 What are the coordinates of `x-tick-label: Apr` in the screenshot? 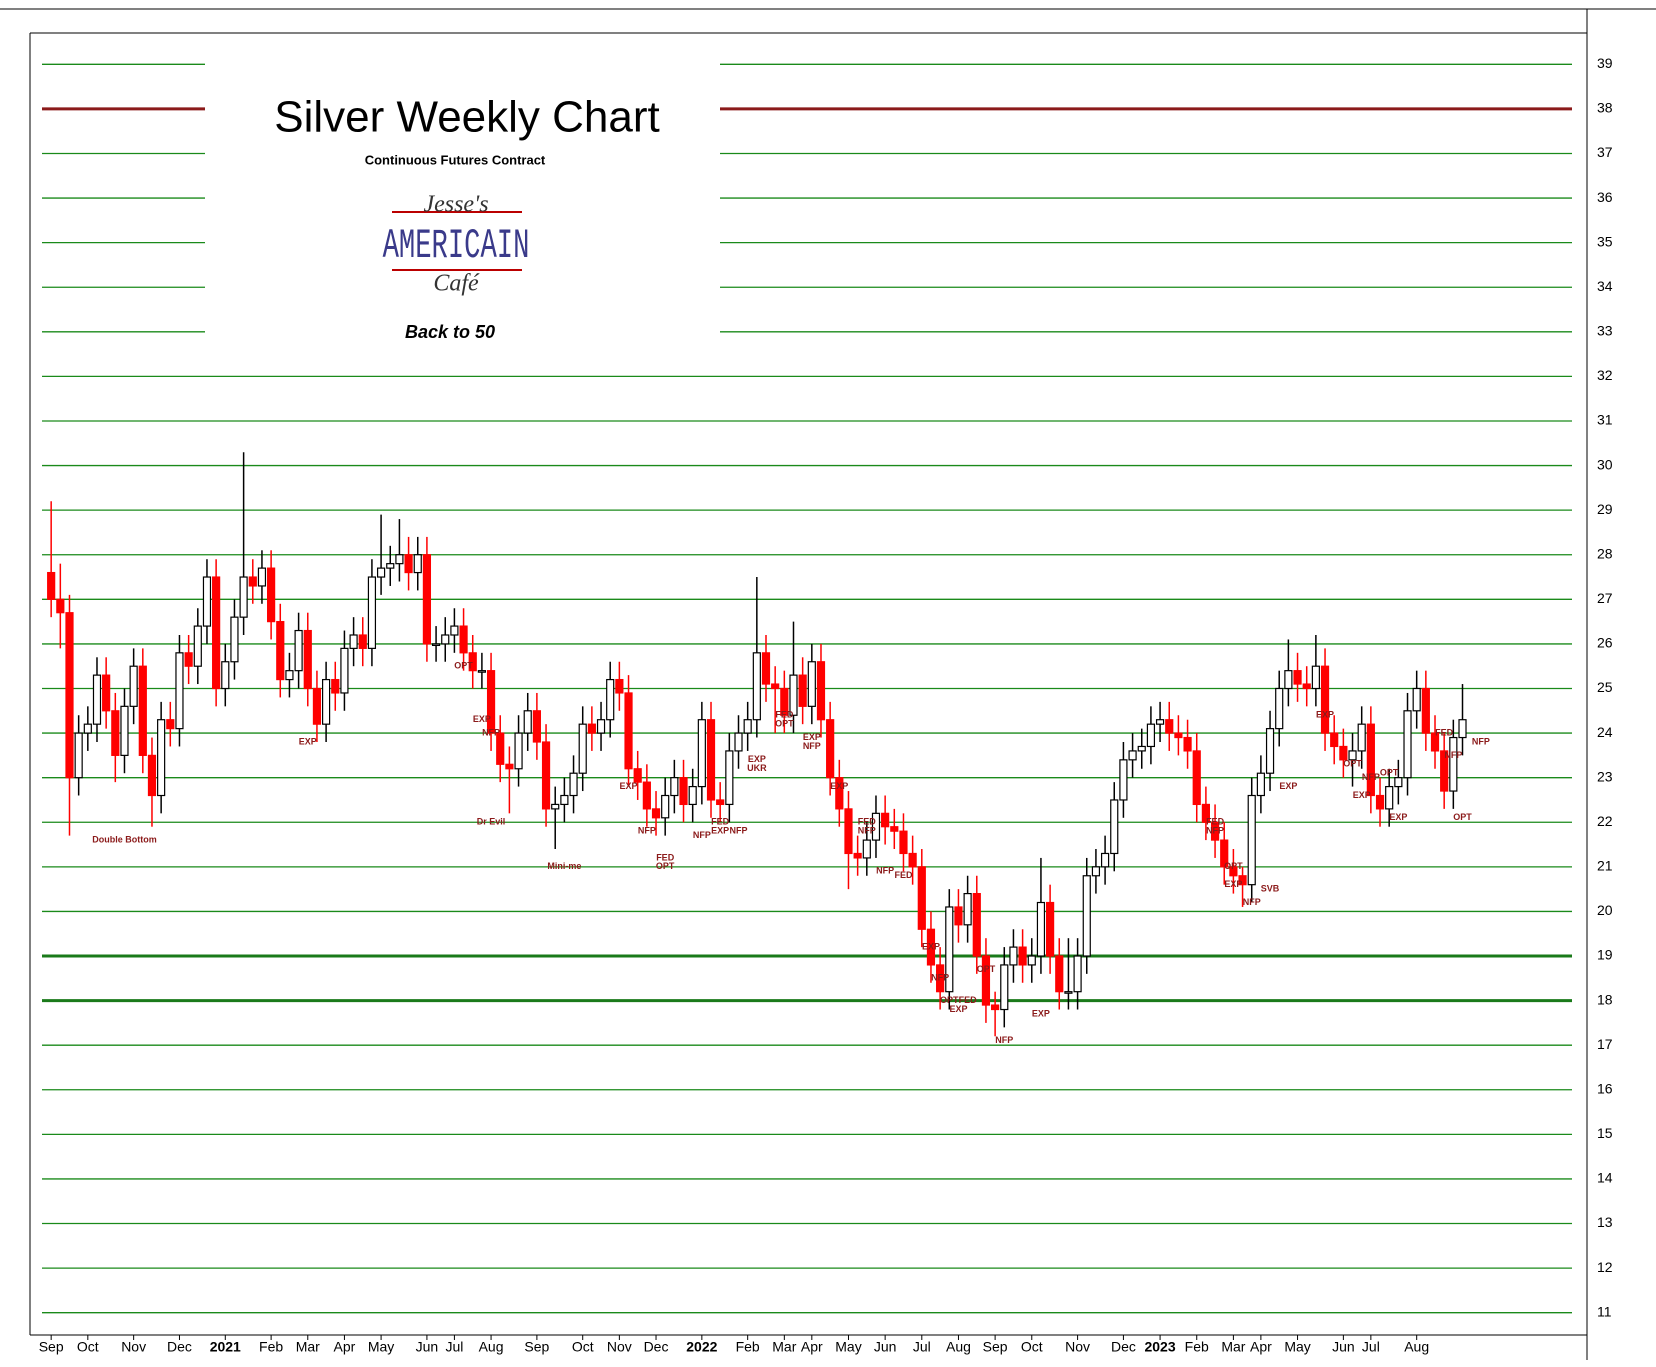 It's located at (812, 1347).